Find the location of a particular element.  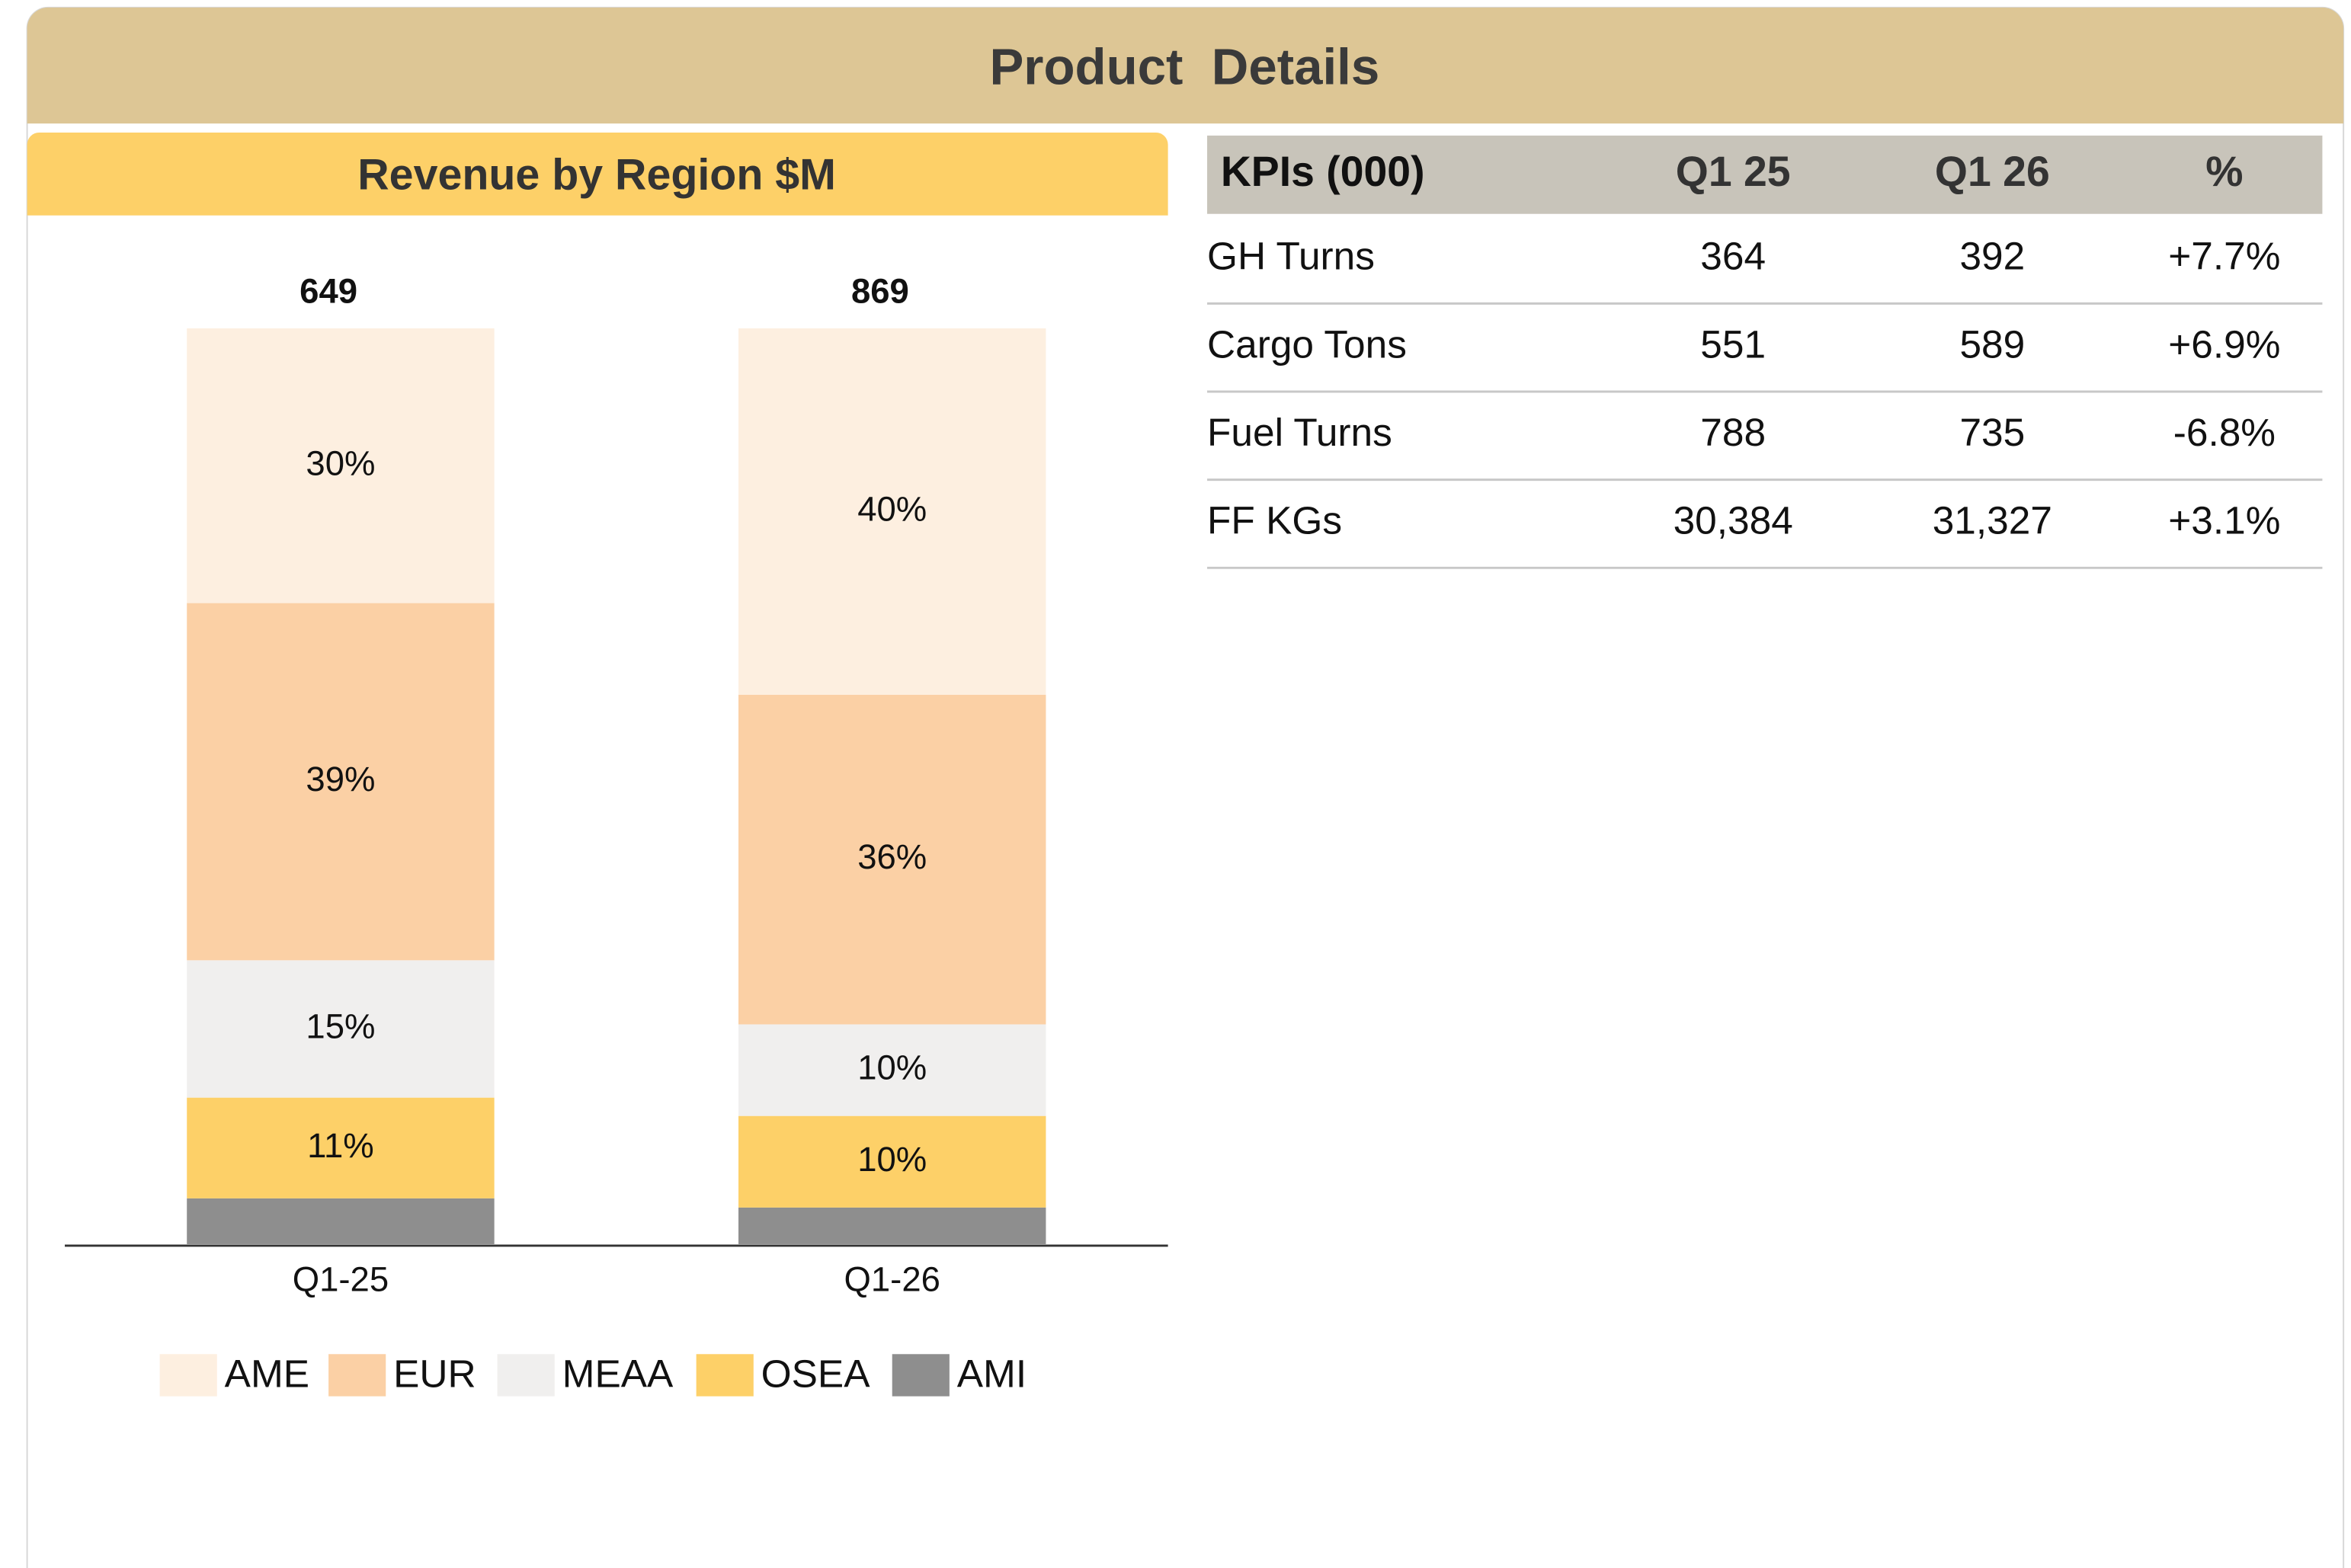

x-tick-label: Q1-25 is located at coordinates (341, 1278).